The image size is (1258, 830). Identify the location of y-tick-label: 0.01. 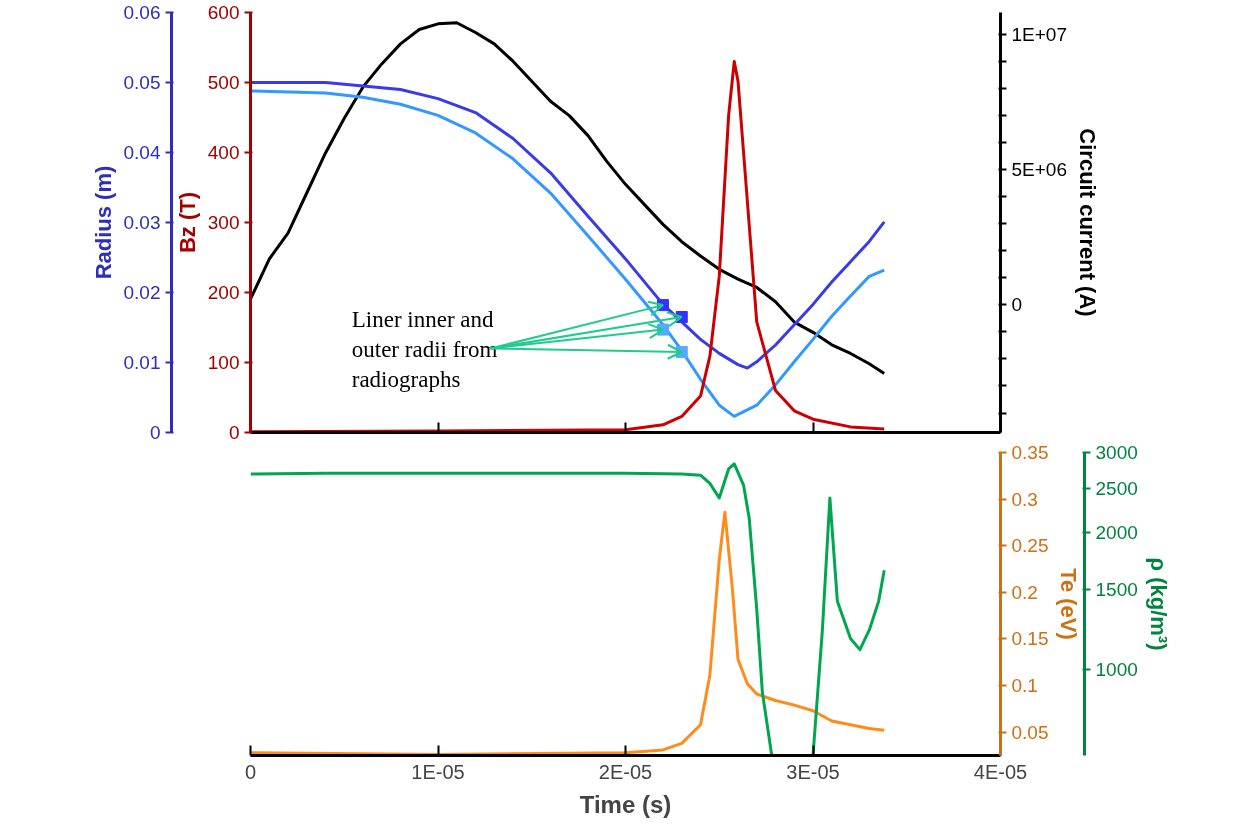
(142, 362).